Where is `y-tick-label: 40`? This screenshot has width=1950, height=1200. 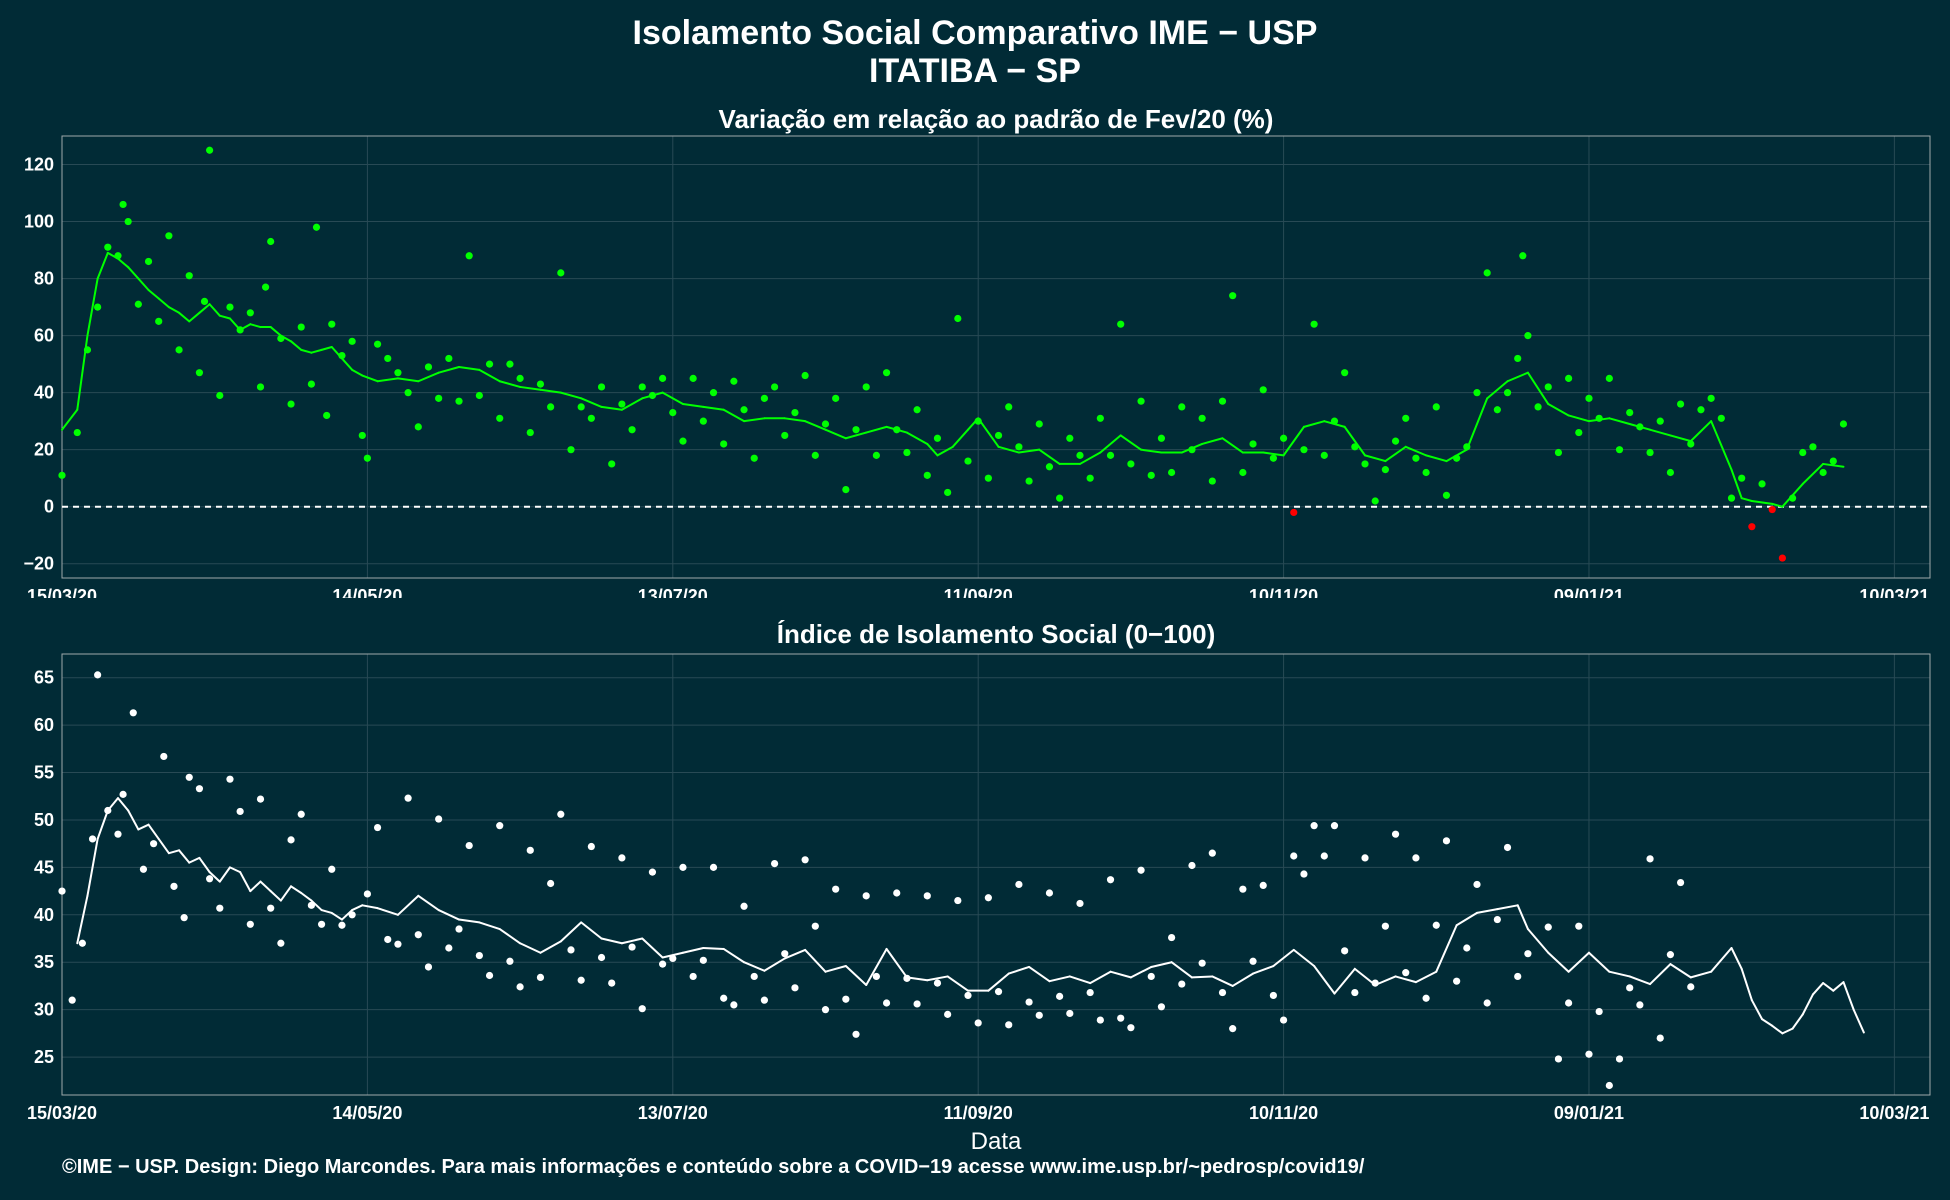 y-tick-label: 40 is located at coordinates (44, 915).